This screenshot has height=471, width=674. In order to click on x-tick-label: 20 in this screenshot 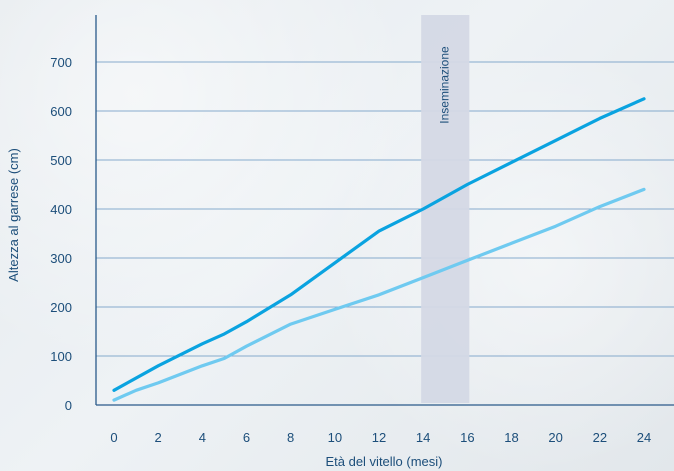, I will do `click(555, 437)`.